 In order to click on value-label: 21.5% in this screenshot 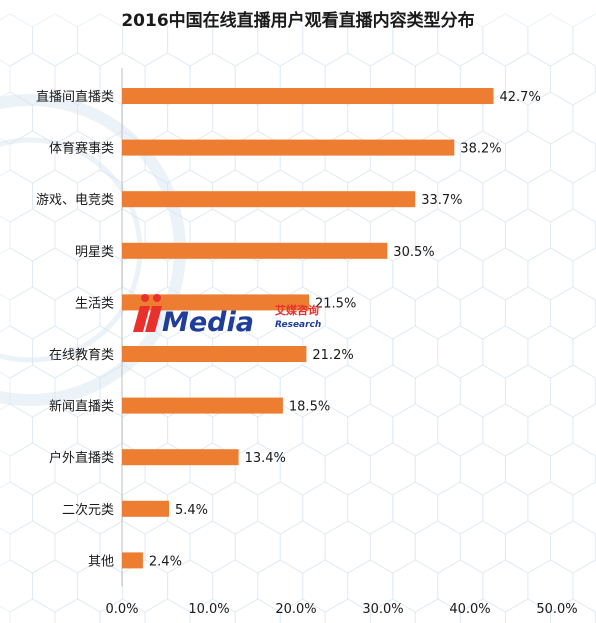, I will do `click(335, 303)`.